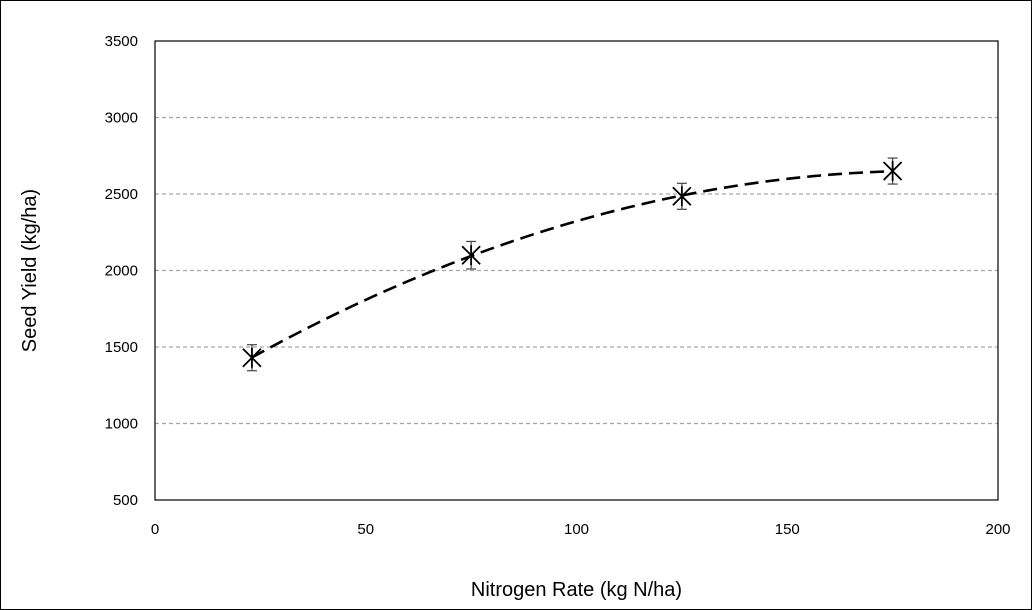 Image resolution: width=1032 pixels, height=610 pixels. What do you see at coordinates (576, 529) in the screenshot?
I see `x-tick-label: 100` at bounding box center [576, 529].